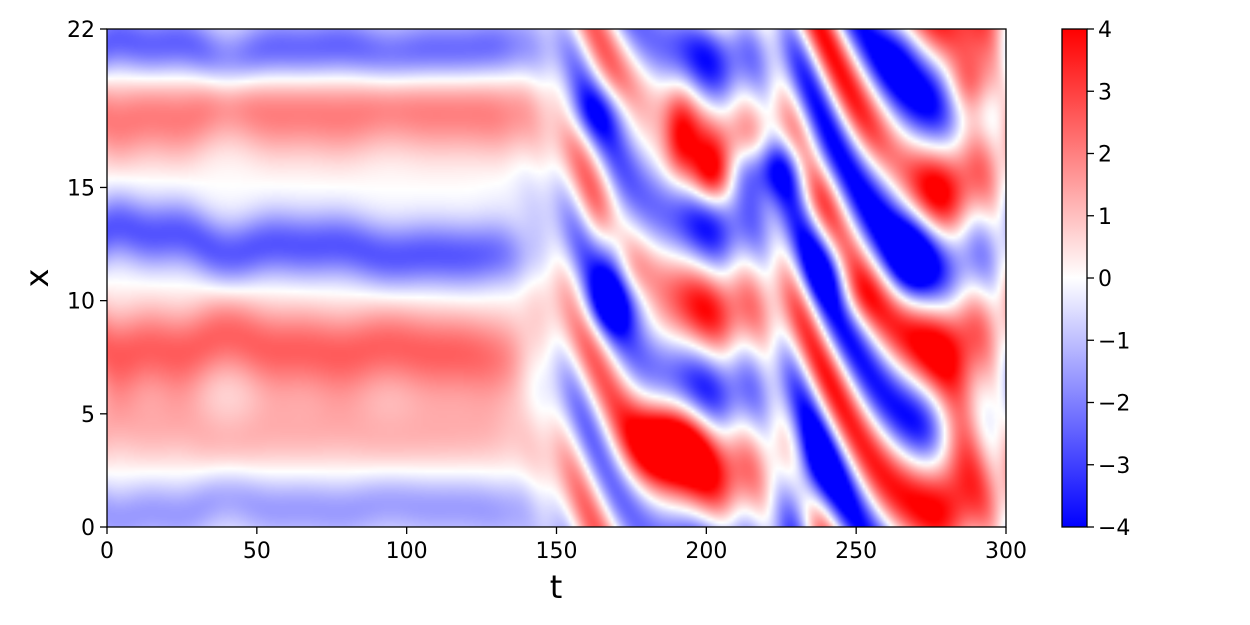 The height and width of the screenshot is (625, 1250). What do you see at coordinates (407, 551) in the screenshot?
I see `x-tick-label: 100` at bounding box center [407, 551].